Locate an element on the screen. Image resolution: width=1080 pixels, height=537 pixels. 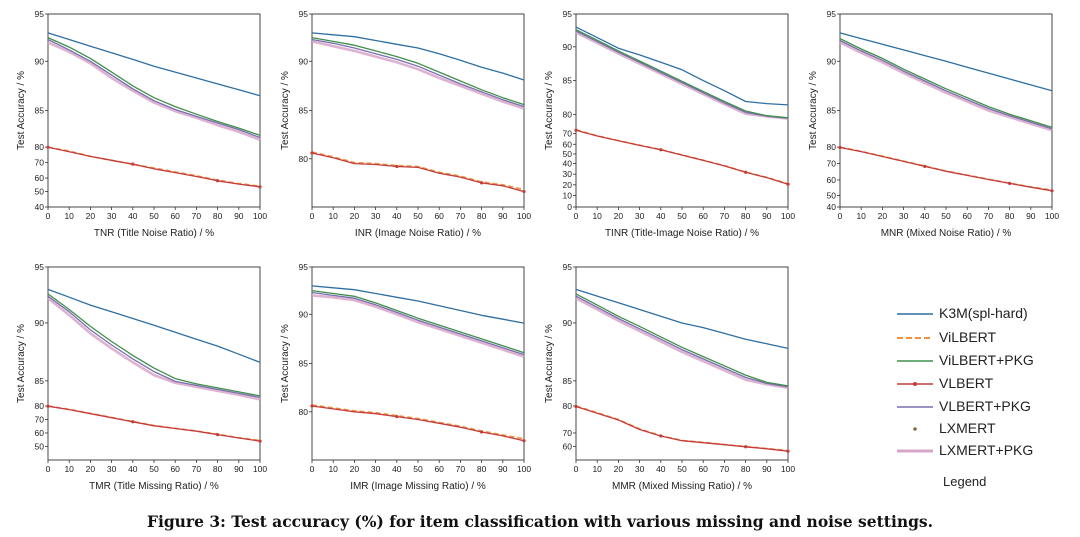
legend-swatch-vlbert is located at coordinates (915, 384).